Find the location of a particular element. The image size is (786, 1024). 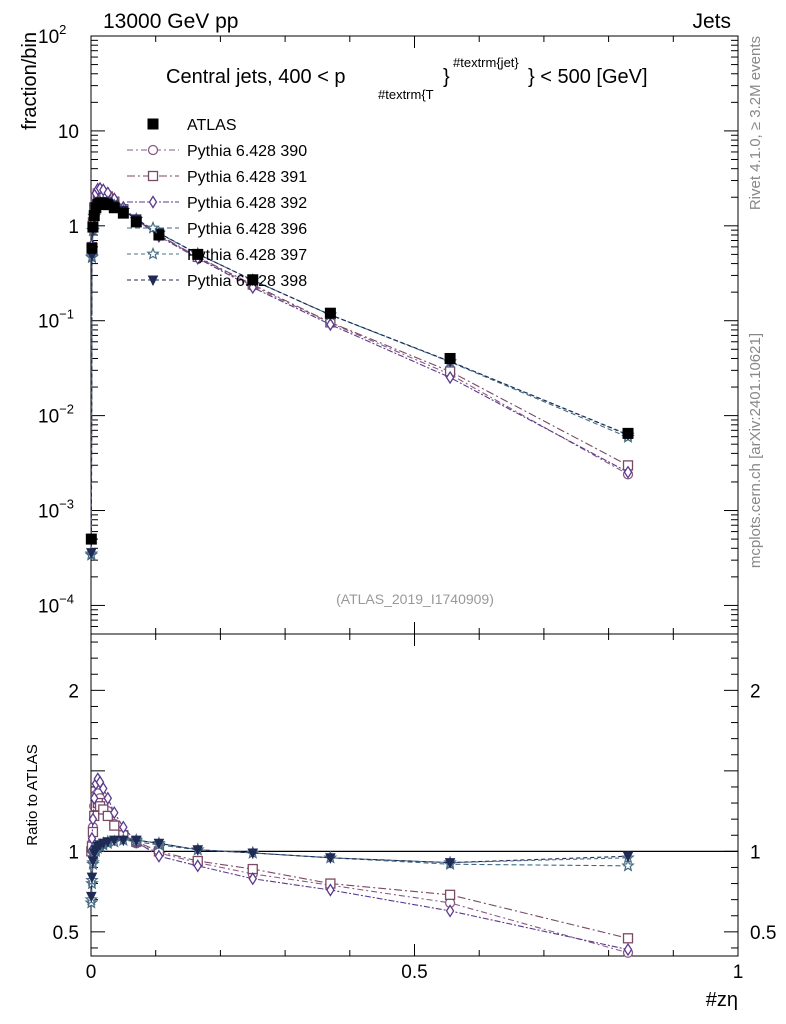

legend-label: Pythia 6.428 398 is located at coordinates (247, 281).